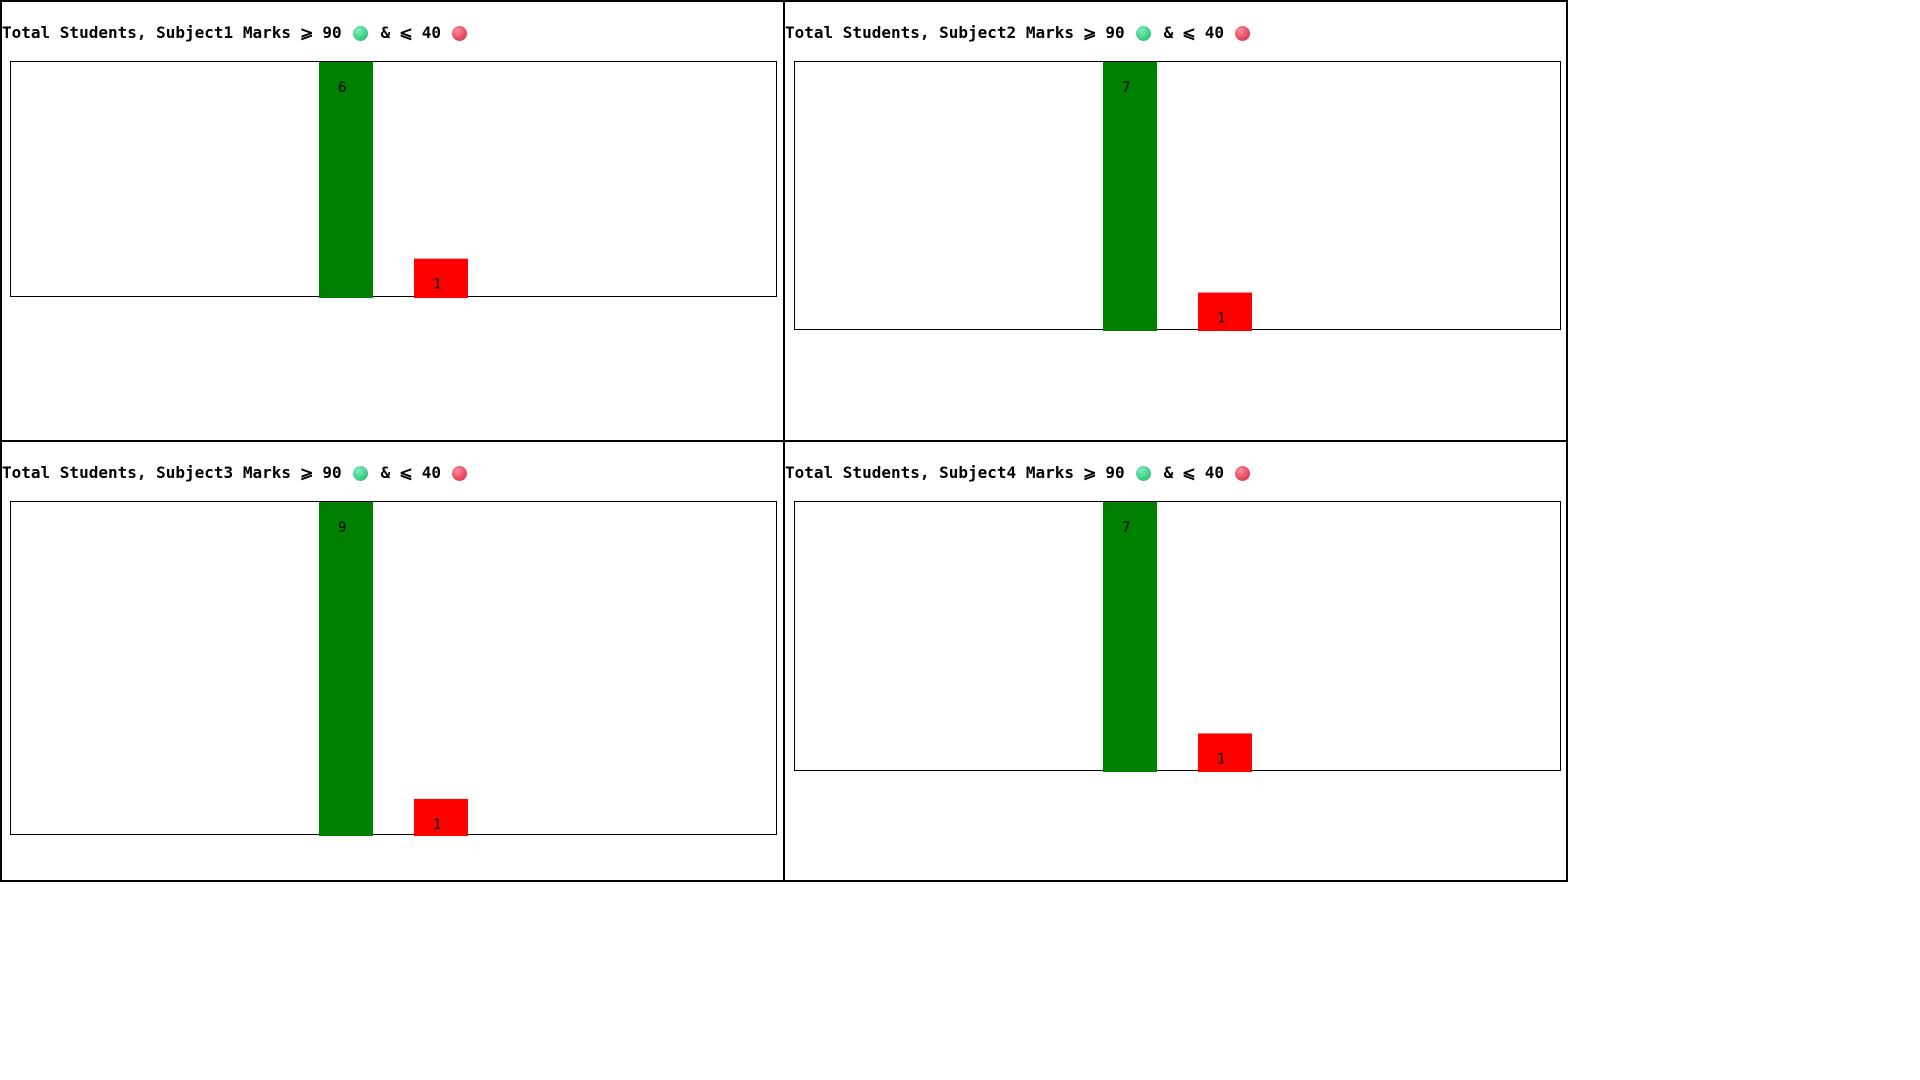 Image resolution: width=1920 pixels, height=1080 pixels. Describe the element at coordinates (146, 472) in the screenshot. I see `chart-title-text: Total Students, Subject3 Marks` at that location.